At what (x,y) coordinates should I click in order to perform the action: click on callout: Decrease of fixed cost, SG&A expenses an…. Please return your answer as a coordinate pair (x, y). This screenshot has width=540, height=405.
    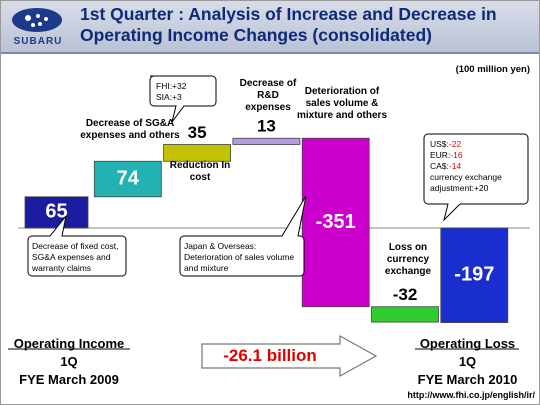
    Looking at the image, I should click on (75, 257).